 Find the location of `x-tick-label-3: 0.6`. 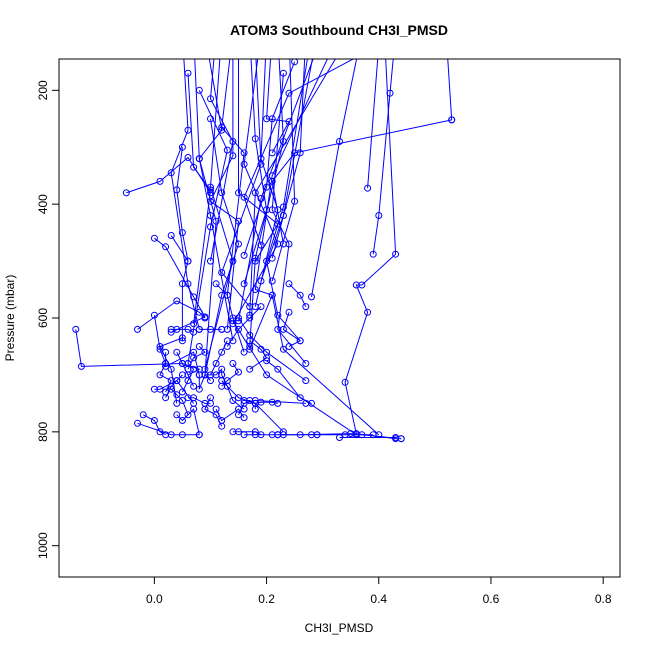

x-tick-label-3: 0.6 is located at coordinates (491, 599).